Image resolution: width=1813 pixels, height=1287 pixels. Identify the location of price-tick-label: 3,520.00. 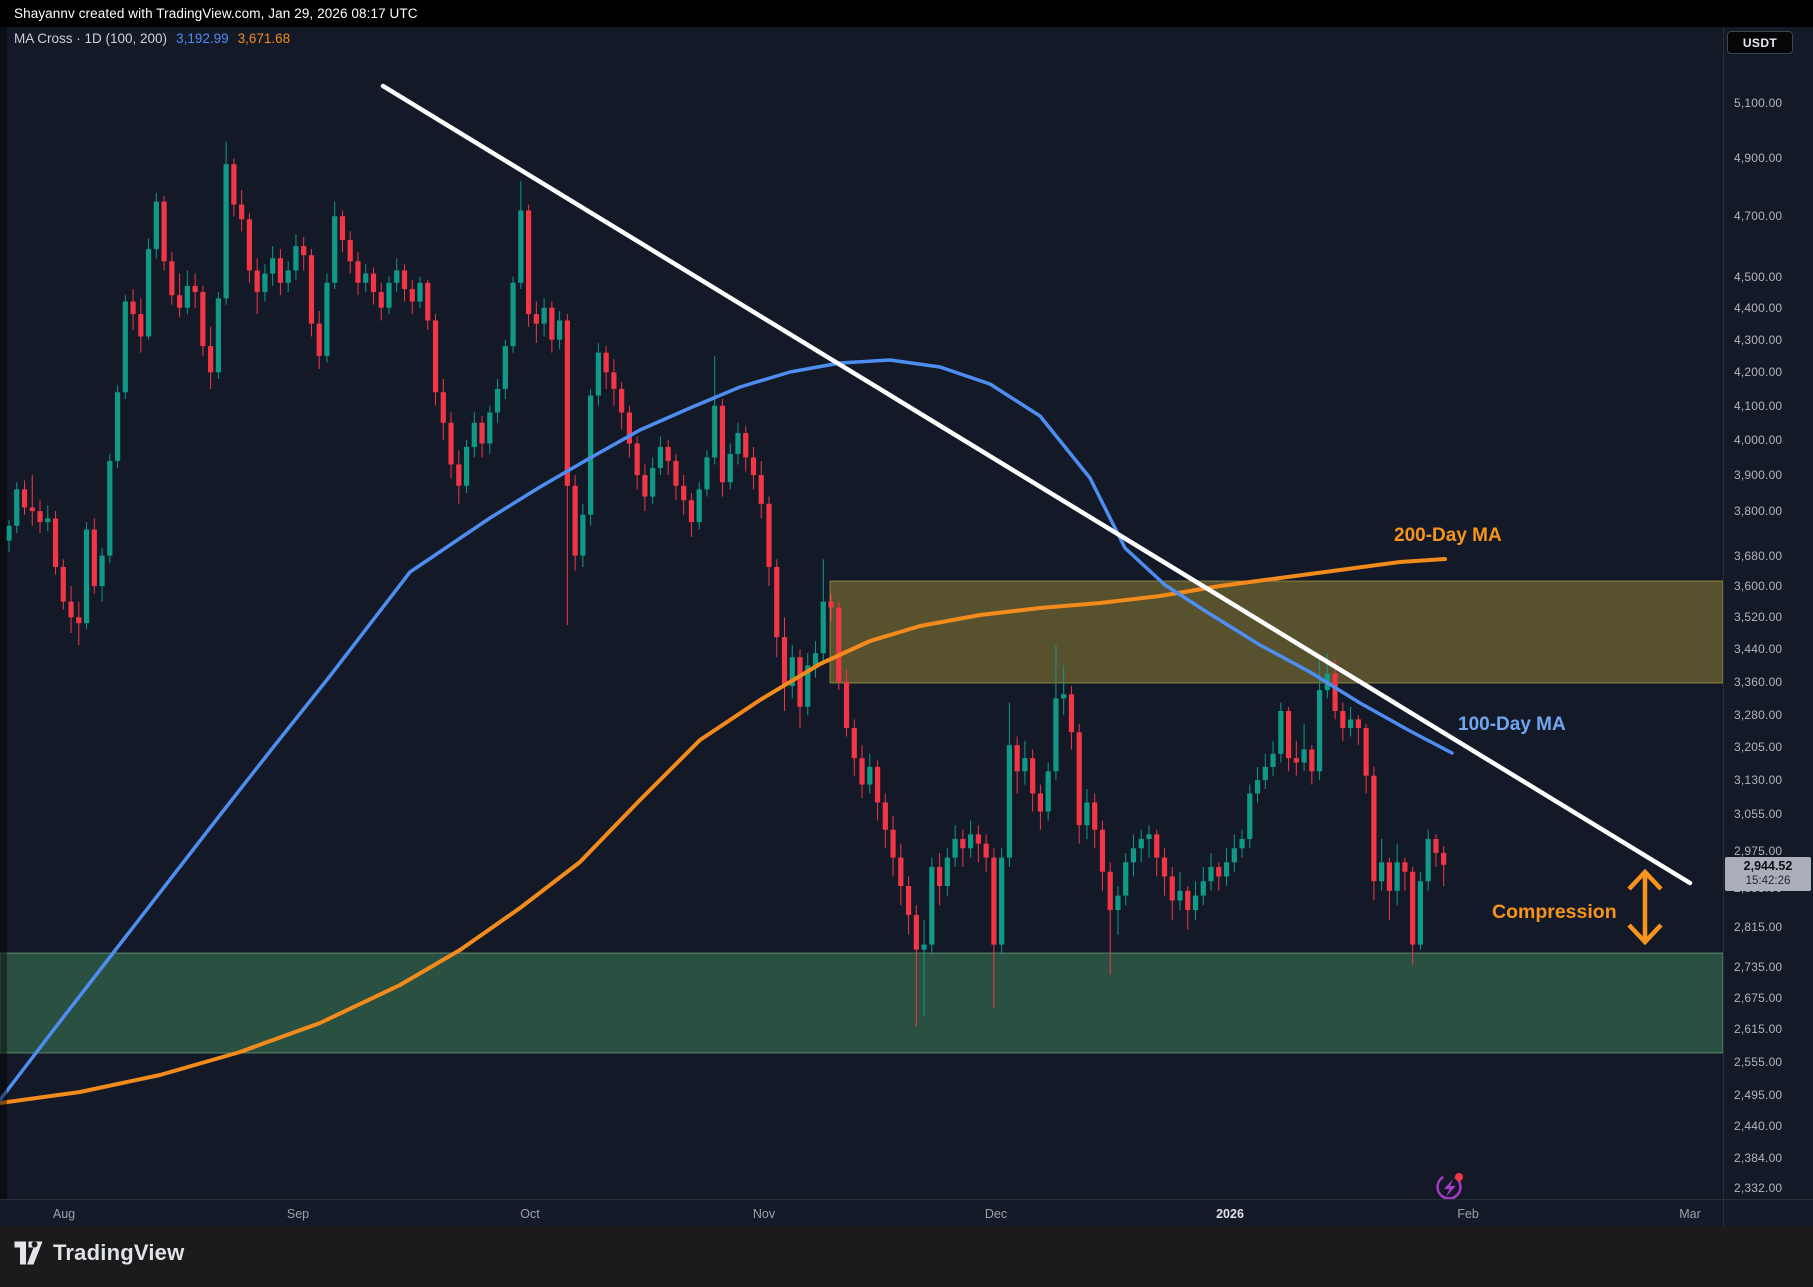
(1758, 617).